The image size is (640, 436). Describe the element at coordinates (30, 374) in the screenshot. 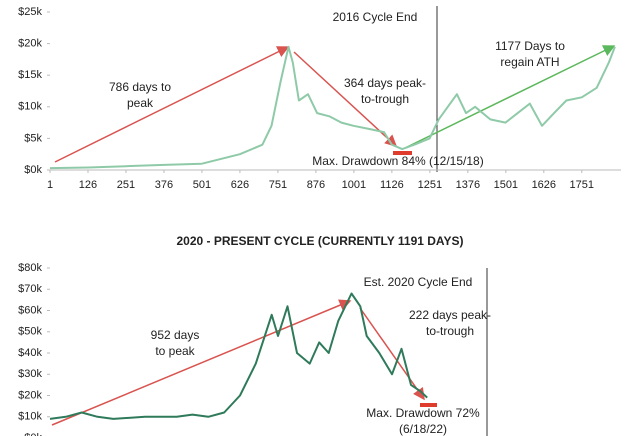

I see `y-tick-label: $30k` at that location.